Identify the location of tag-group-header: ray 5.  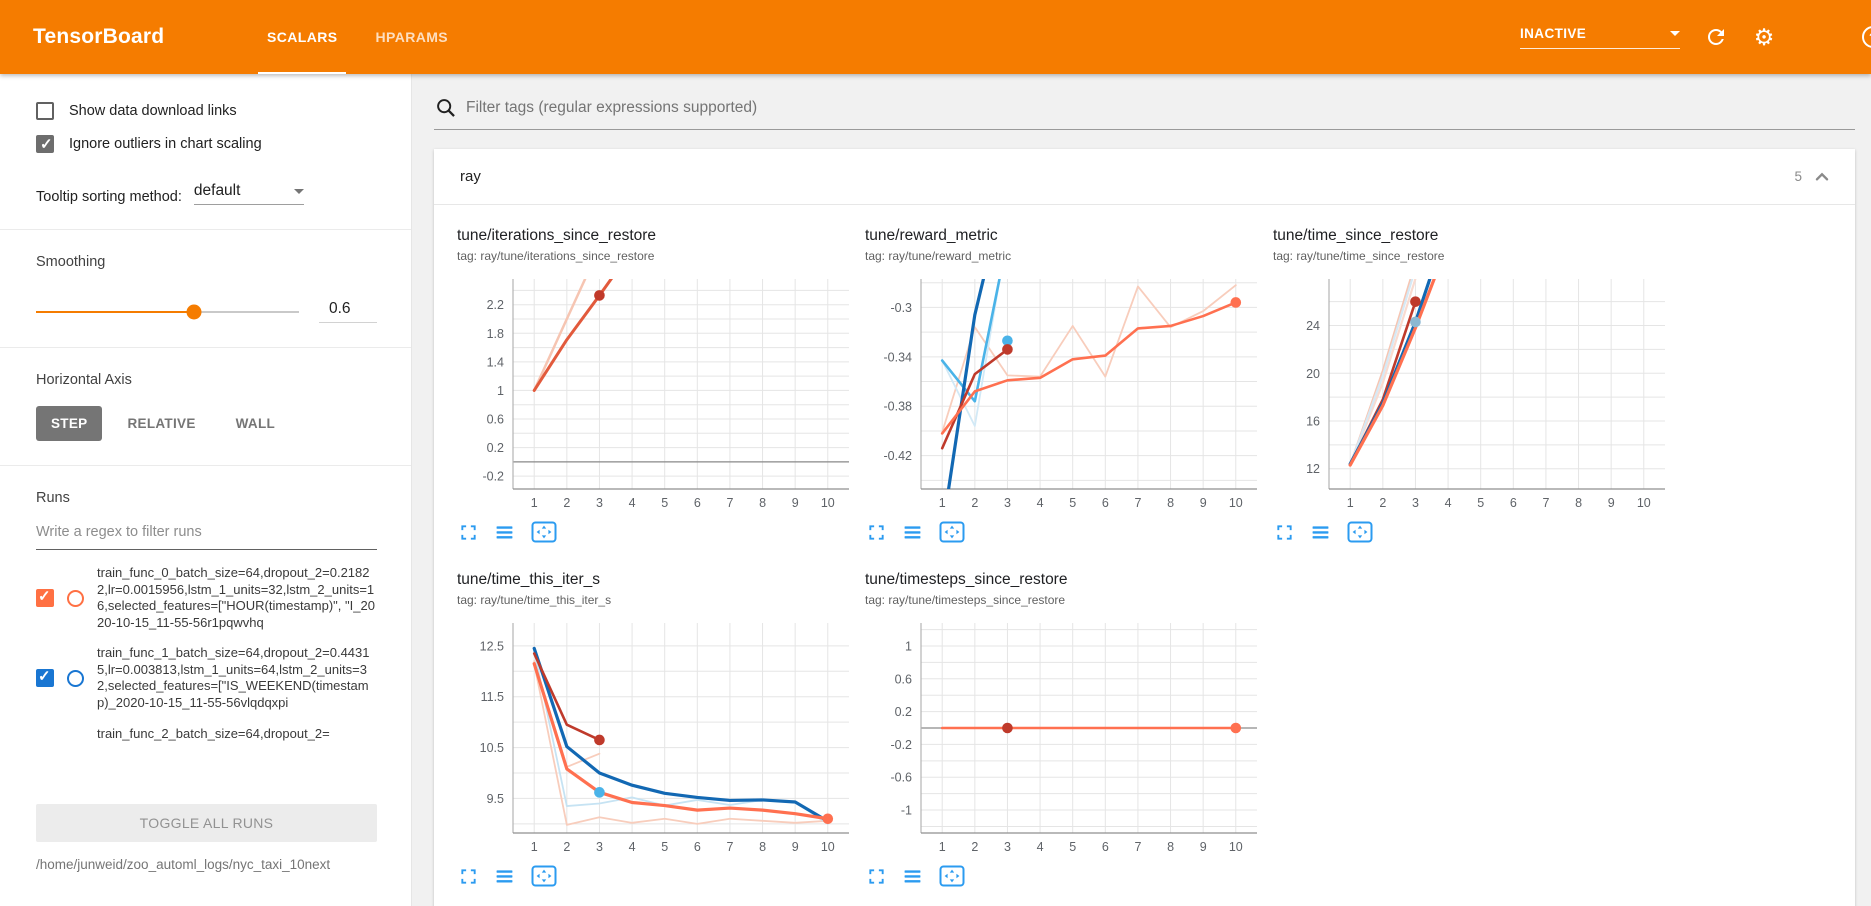
(1144, 177).